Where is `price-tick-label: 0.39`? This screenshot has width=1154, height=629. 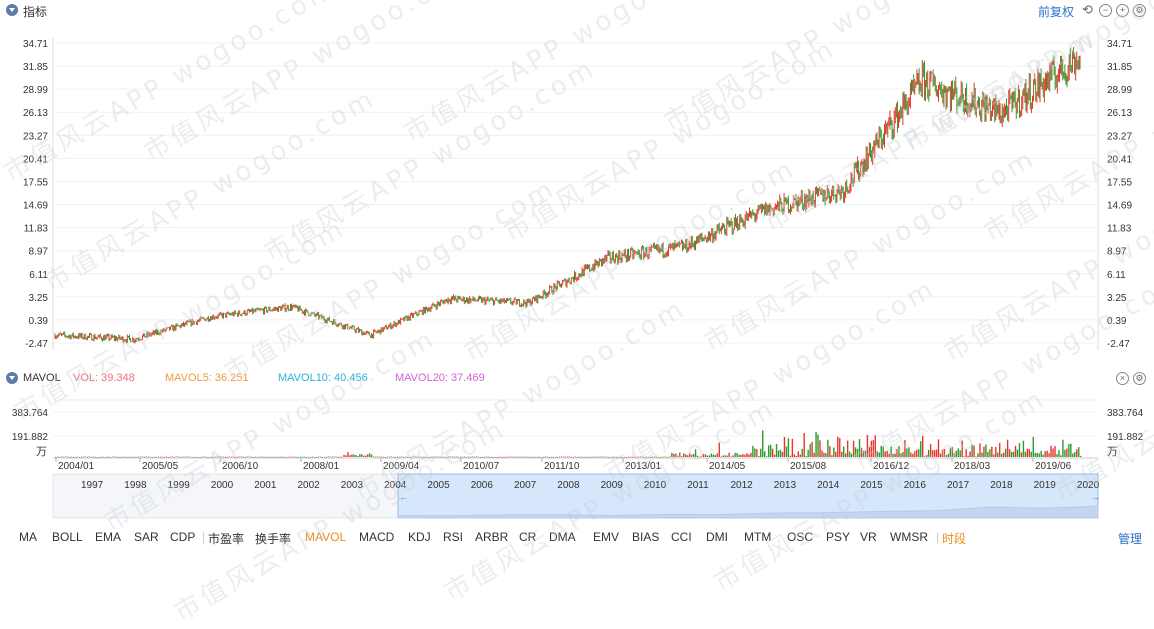
price-tick-label: 0.39 is located at coordinates (1117, 321).